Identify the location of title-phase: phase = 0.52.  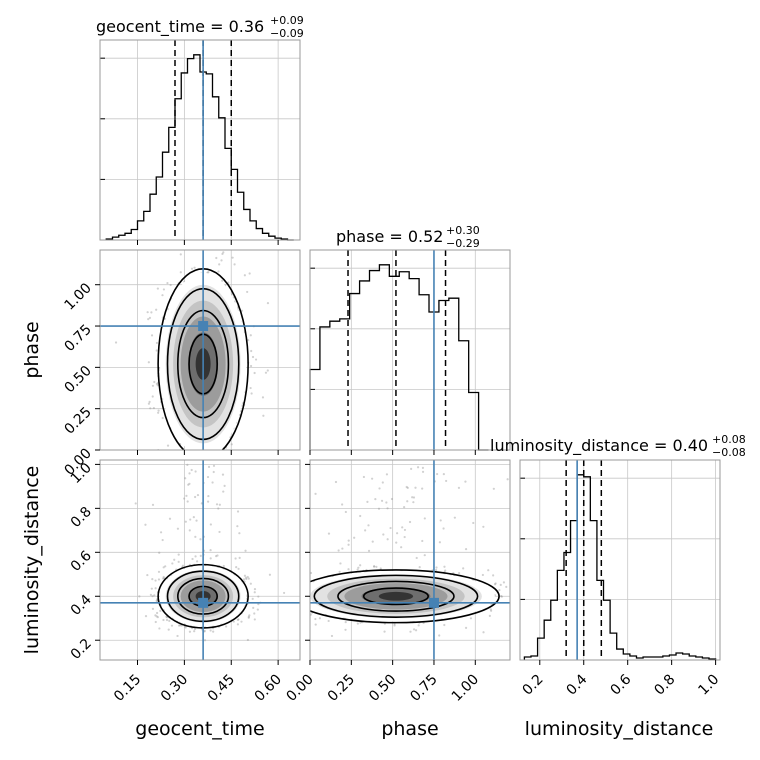
(389, 236).